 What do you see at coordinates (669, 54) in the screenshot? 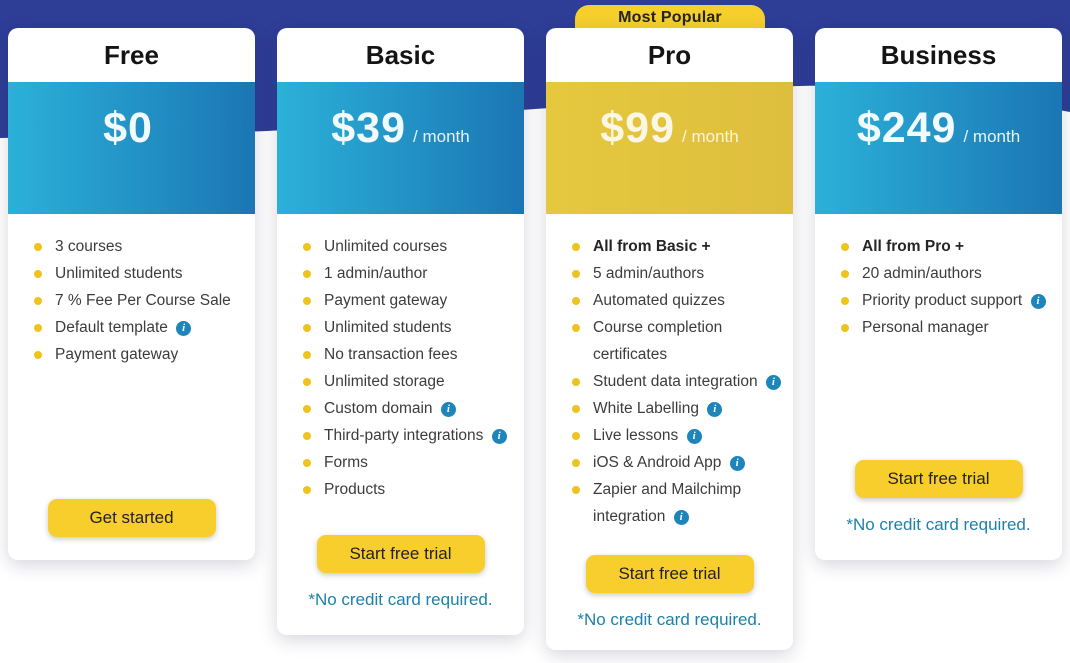
I see `plan-title: Pro` at bounding box center [669, 54].